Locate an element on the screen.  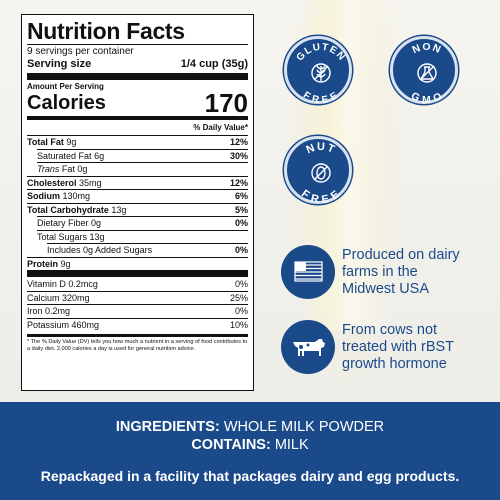
servings-per-container: 9 servings per container is located at coordinates (80, 51).